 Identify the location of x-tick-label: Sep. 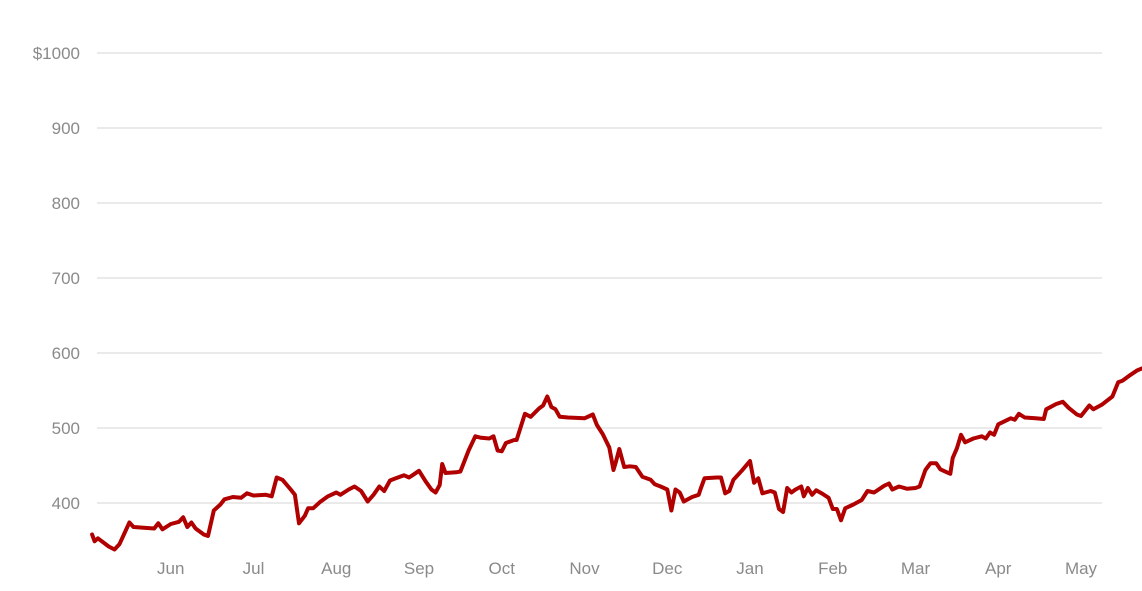
(419, 568).